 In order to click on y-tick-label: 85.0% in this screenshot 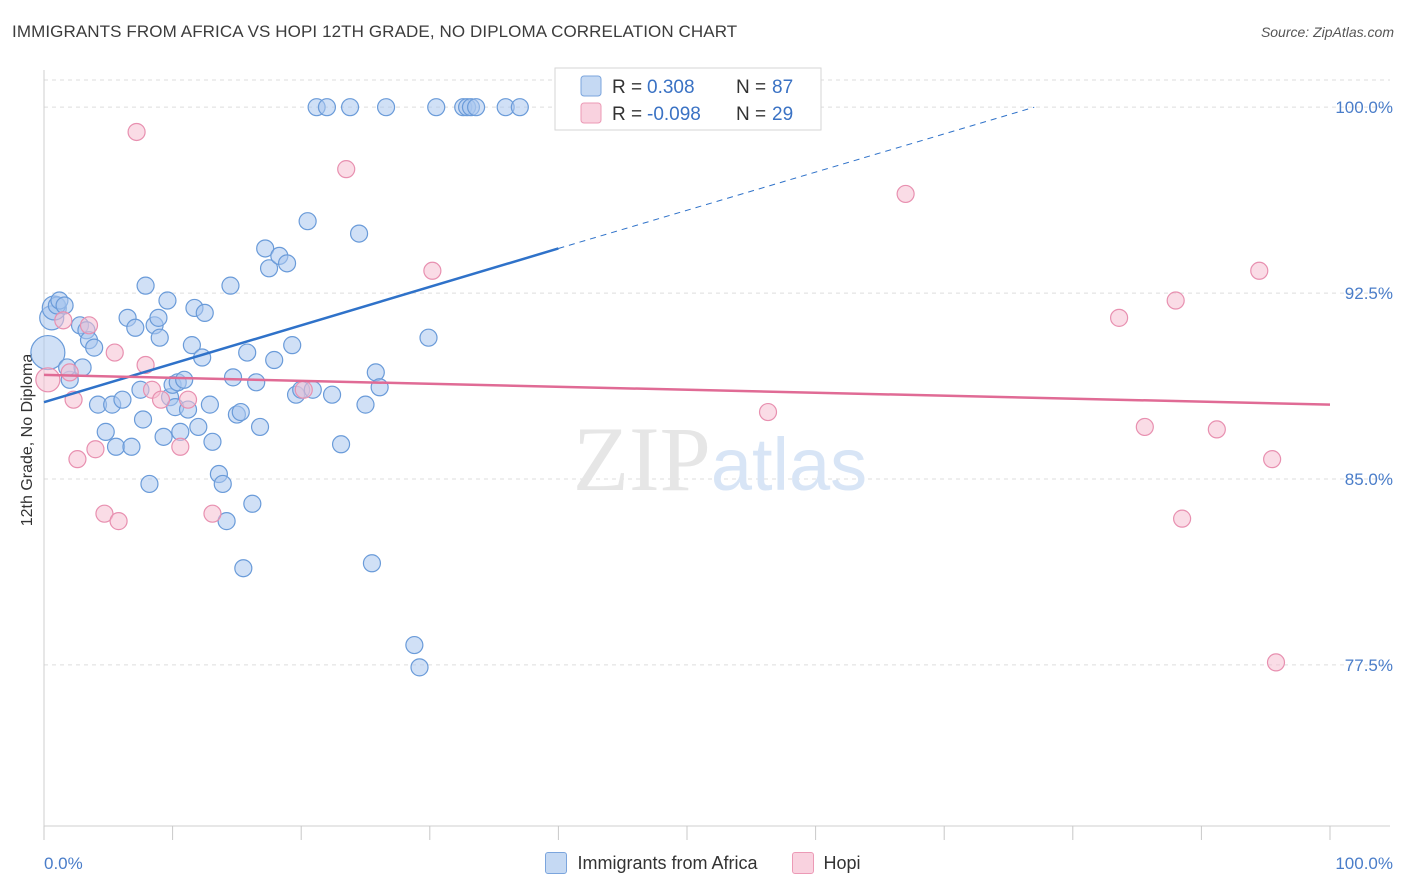, I will do `click(1369, 479)`.